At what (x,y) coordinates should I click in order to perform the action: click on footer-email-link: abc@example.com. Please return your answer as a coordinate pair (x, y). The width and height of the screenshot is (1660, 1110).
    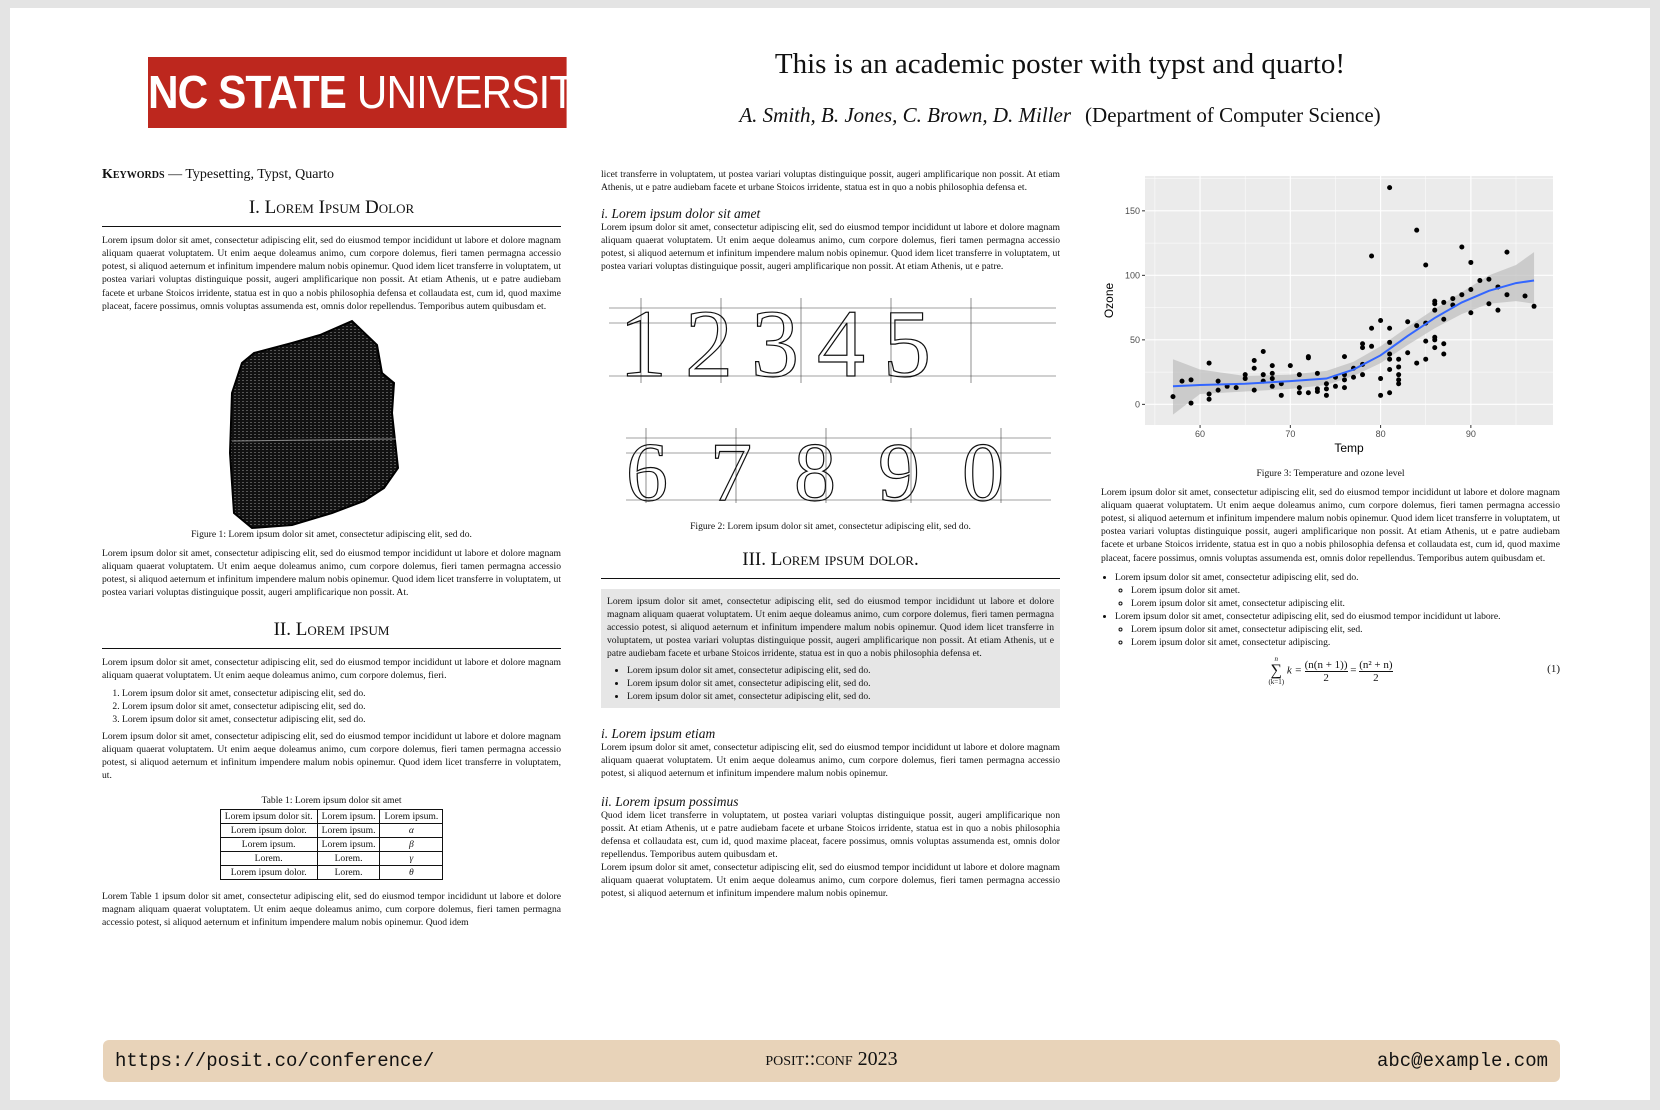
    Looking at the image, I should click on (1462, 1061).